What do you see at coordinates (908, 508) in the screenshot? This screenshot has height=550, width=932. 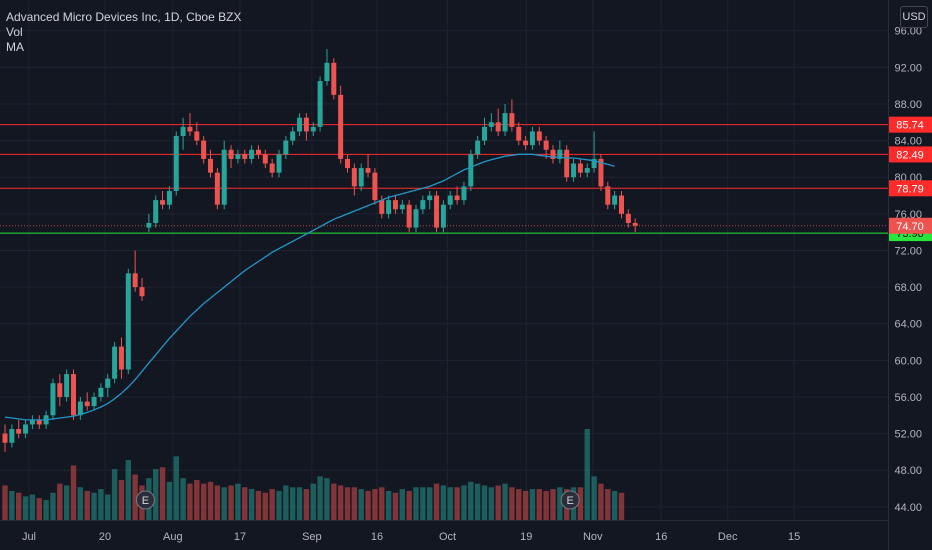 I see `price-tick-label: 44.00` at bounding box center [908, 508].